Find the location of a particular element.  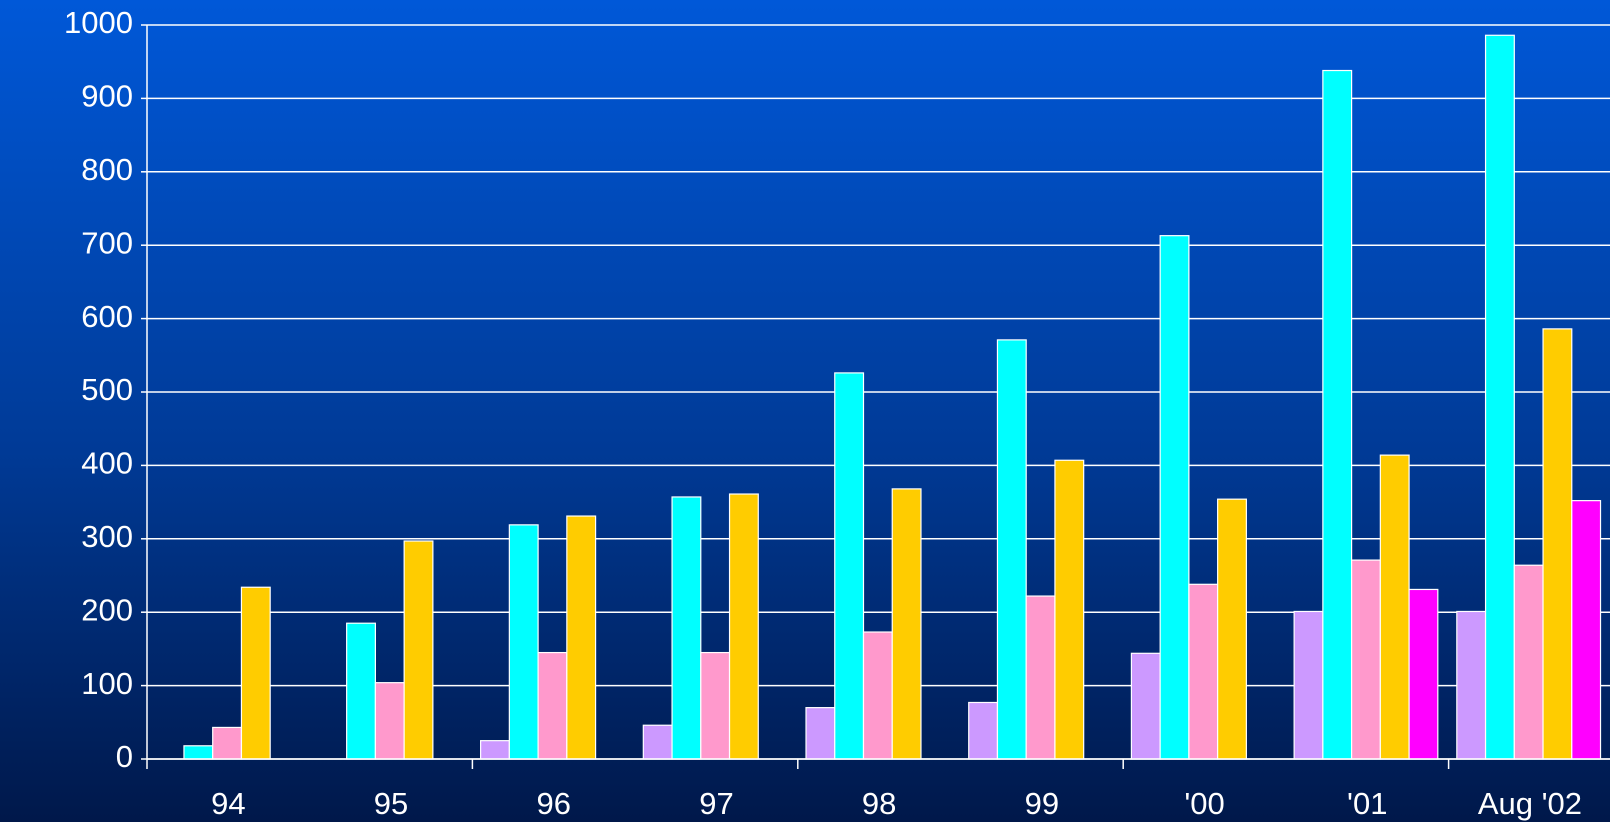

y-tick-label: 100 is located at coordinates (107, 683).